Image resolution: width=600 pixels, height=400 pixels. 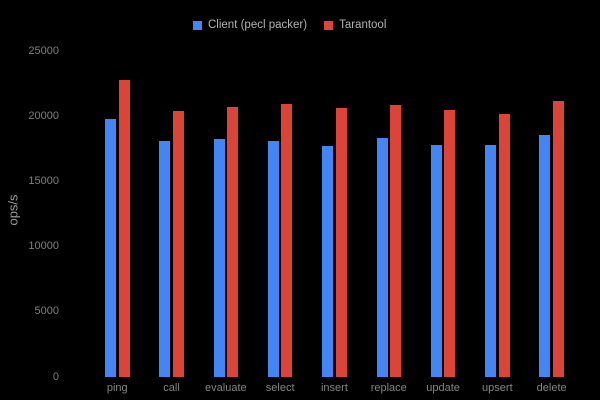 What do you see at coordinates (43, 115) in the screenshot?
I see `y-axis-tick-20000: 20000` at bounding box center [43, 115].